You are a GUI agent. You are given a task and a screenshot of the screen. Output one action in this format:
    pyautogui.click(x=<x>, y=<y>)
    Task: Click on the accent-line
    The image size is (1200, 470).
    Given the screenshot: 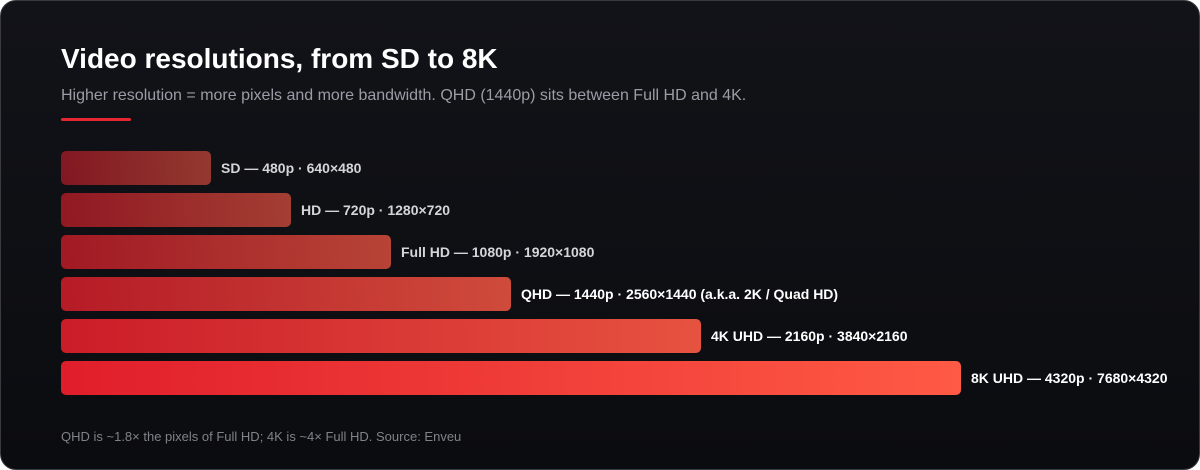 What is the action you would take?
    pyautogui.click(x=96, y=119)
    